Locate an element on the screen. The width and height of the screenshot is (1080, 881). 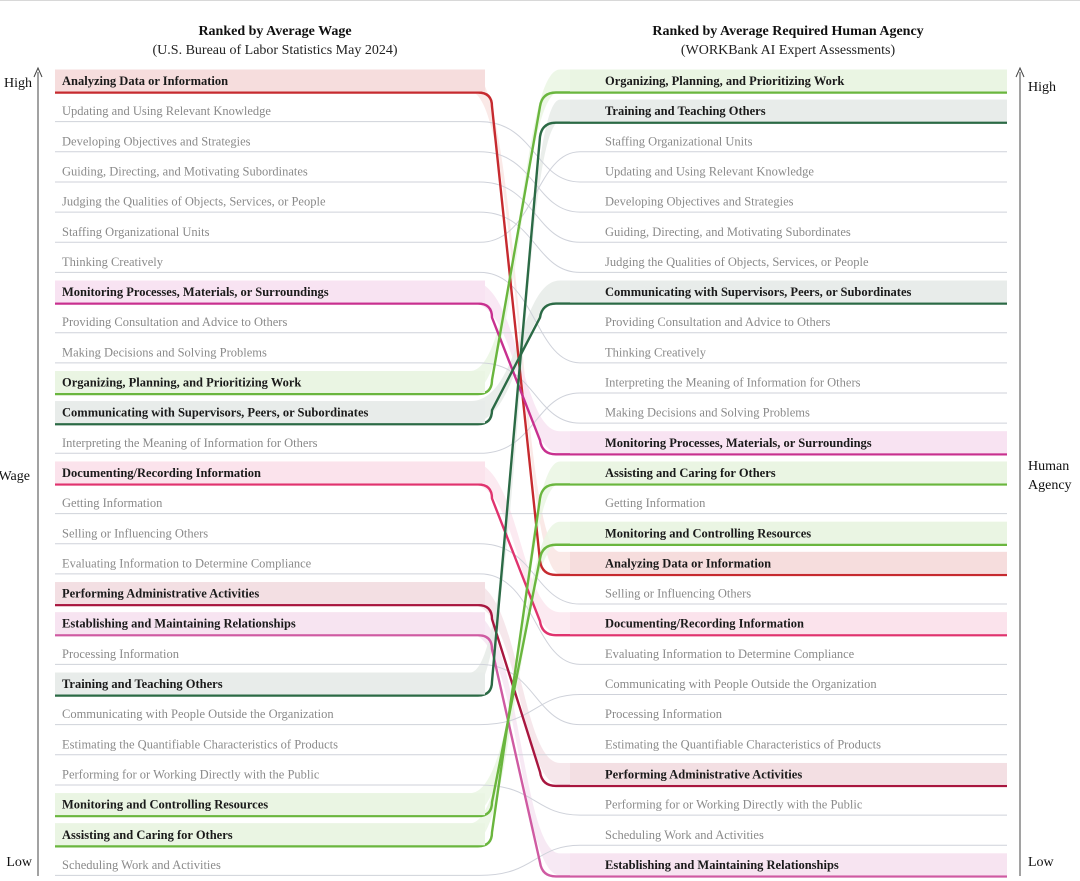
right-item-training-and-teaching-others: Training and Teaching Others is located at coordinates (685, 111).